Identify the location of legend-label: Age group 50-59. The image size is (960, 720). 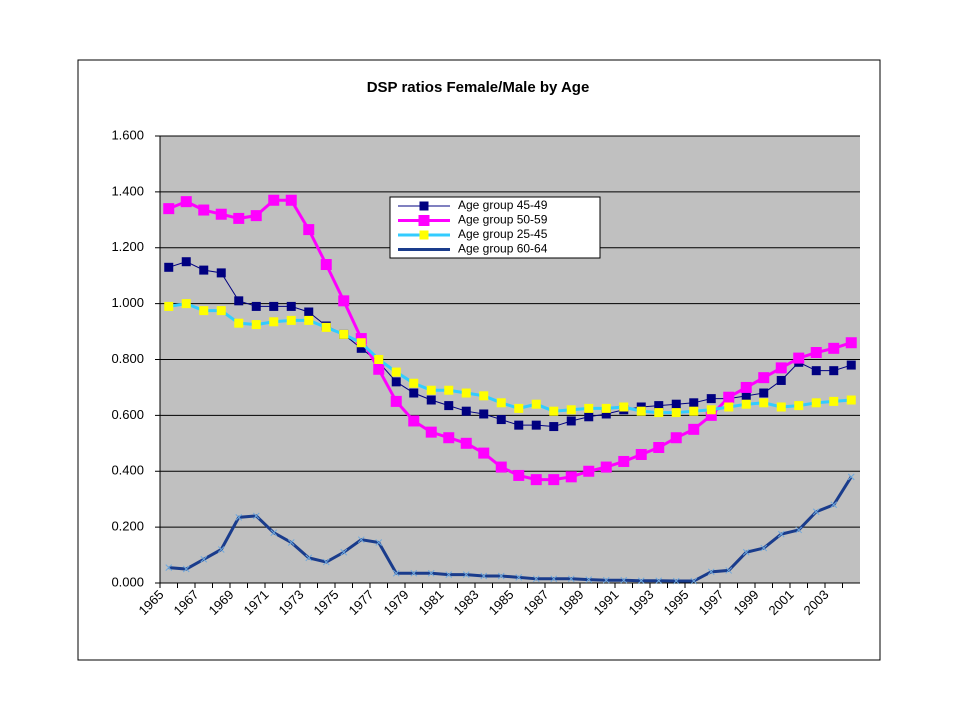
(503, 220).